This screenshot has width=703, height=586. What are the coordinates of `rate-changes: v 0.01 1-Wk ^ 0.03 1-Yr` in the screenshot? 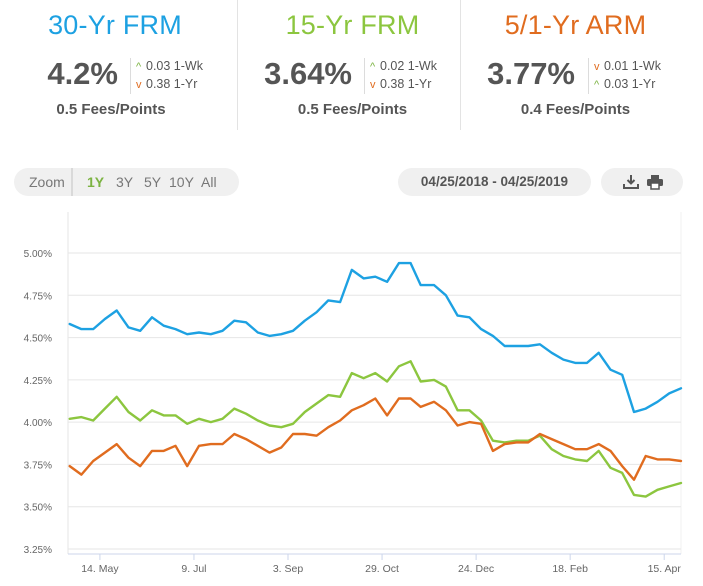 It's located at (624, 76).